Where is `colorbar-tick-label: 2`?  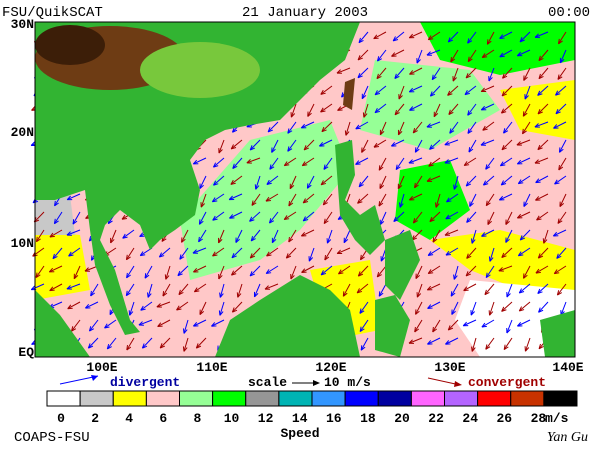 colorbar-tick-label: 2 is located at coordinates (95, 418).